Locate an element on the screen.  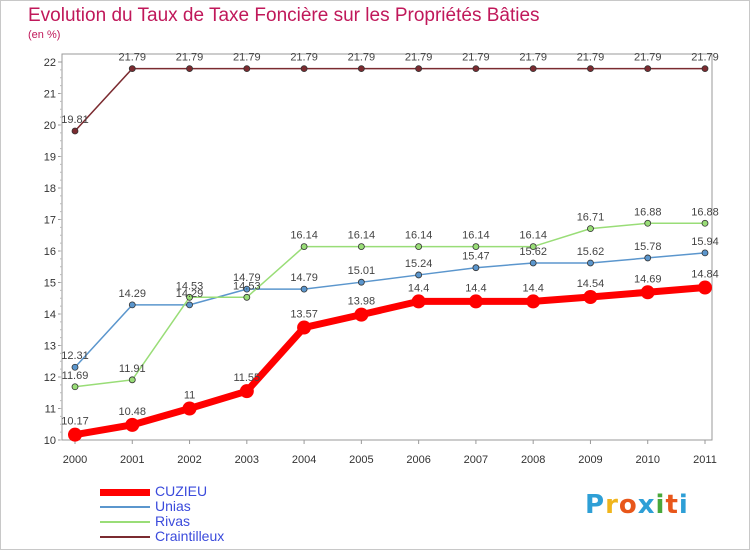
data-label-unias: 12.31 is located at coordinates (75, 356).